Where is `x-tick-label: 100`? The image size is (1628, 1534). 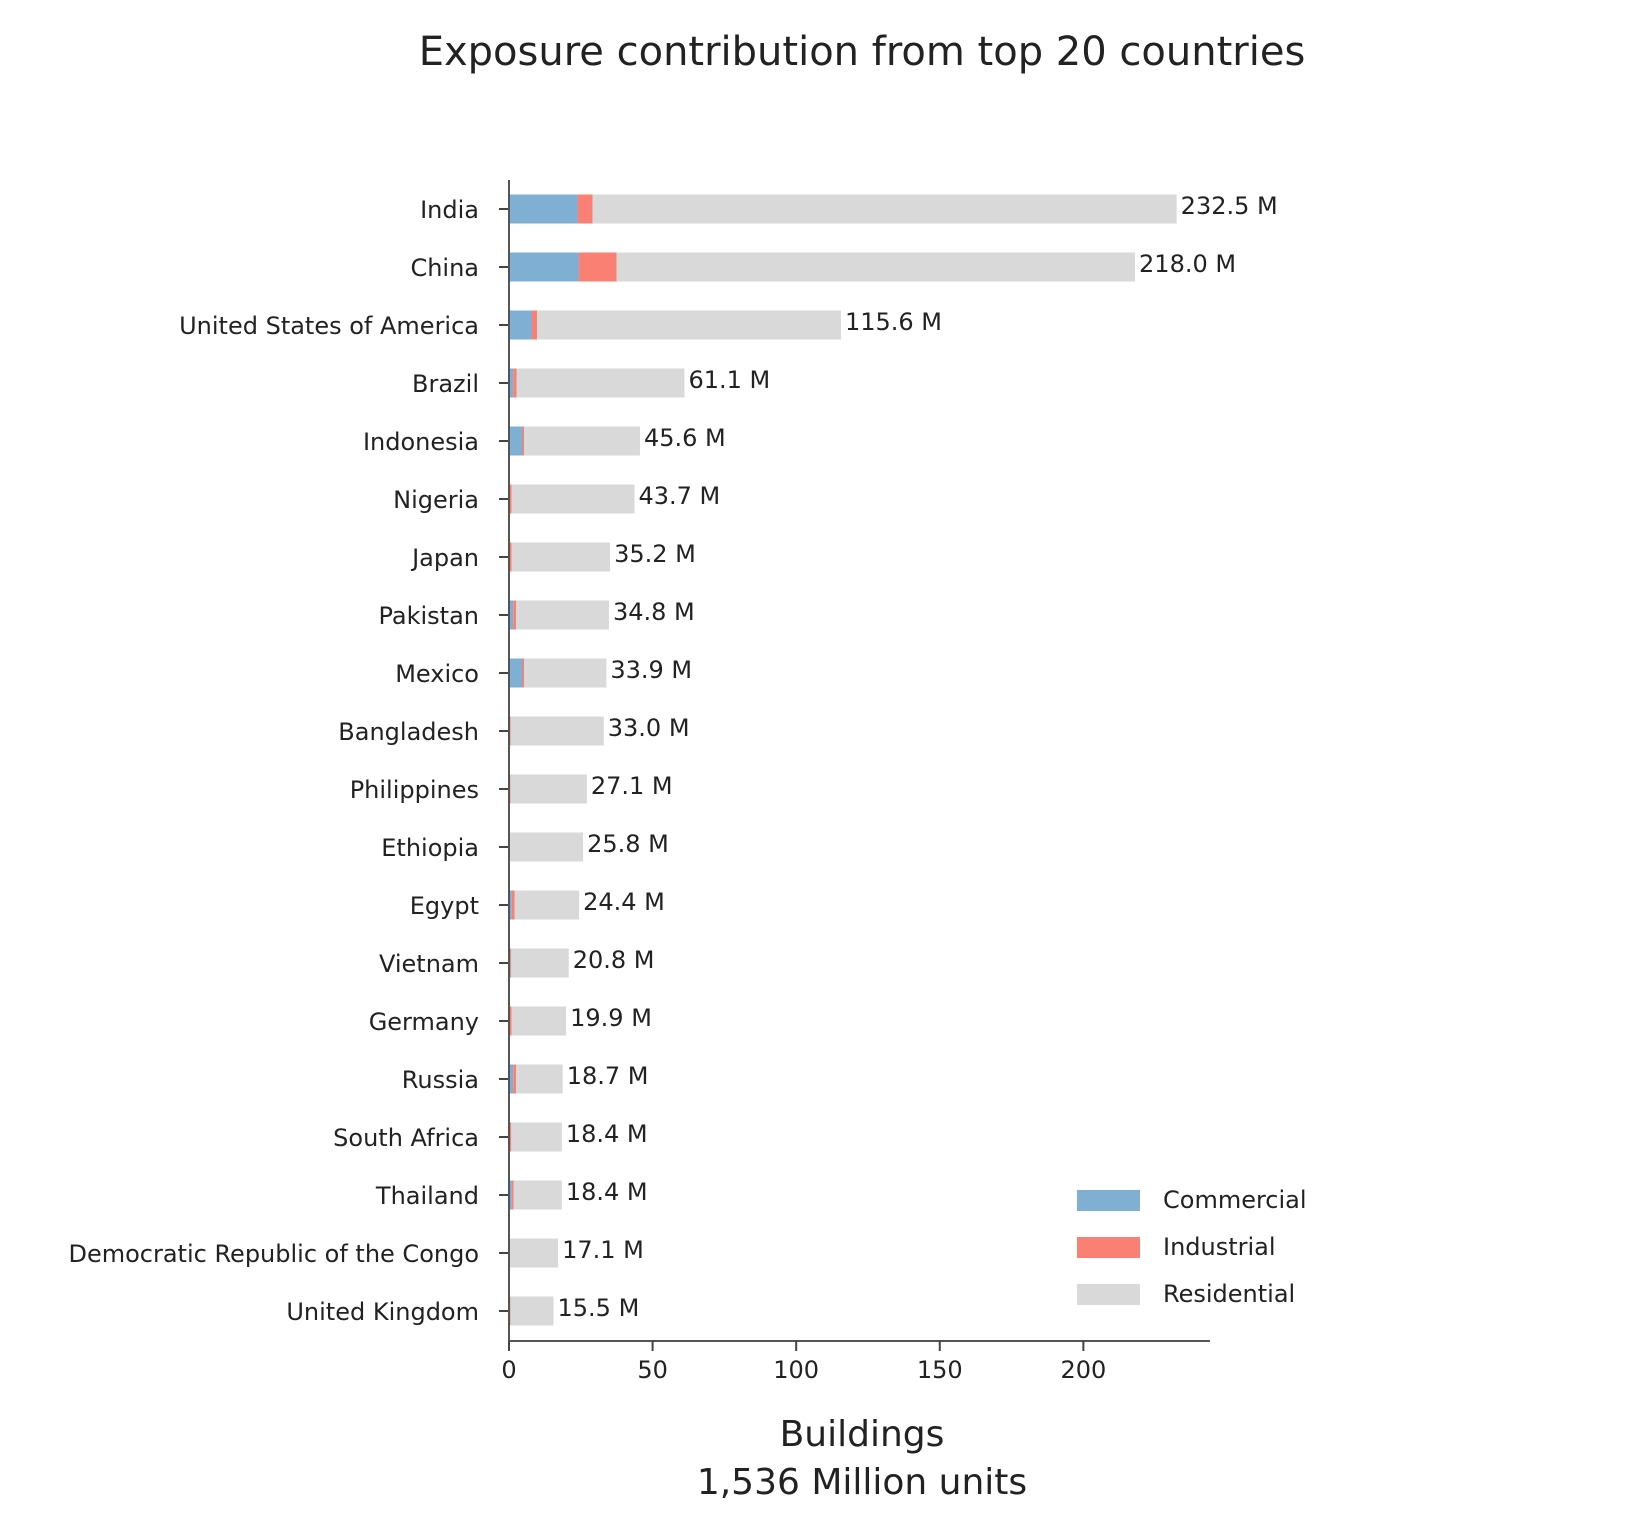 x-tick-label: 100 is located at coordinates (796, 1370).